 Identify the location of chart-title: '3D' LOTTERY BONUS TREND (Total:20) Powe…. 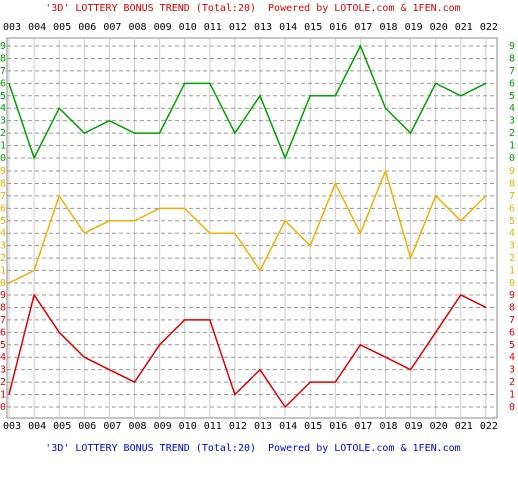
(252, 8).